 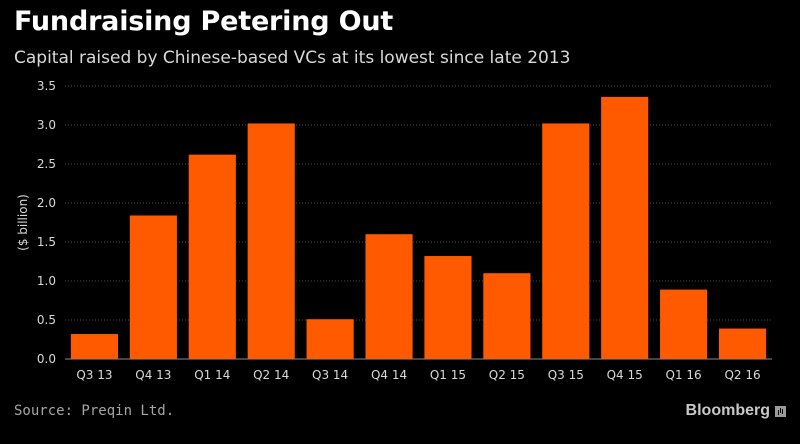 What do you see at coordinates (23, 222) in the screenshot?
I see `y-axis-label: ($ billion)` at bounding box center [23, 222].